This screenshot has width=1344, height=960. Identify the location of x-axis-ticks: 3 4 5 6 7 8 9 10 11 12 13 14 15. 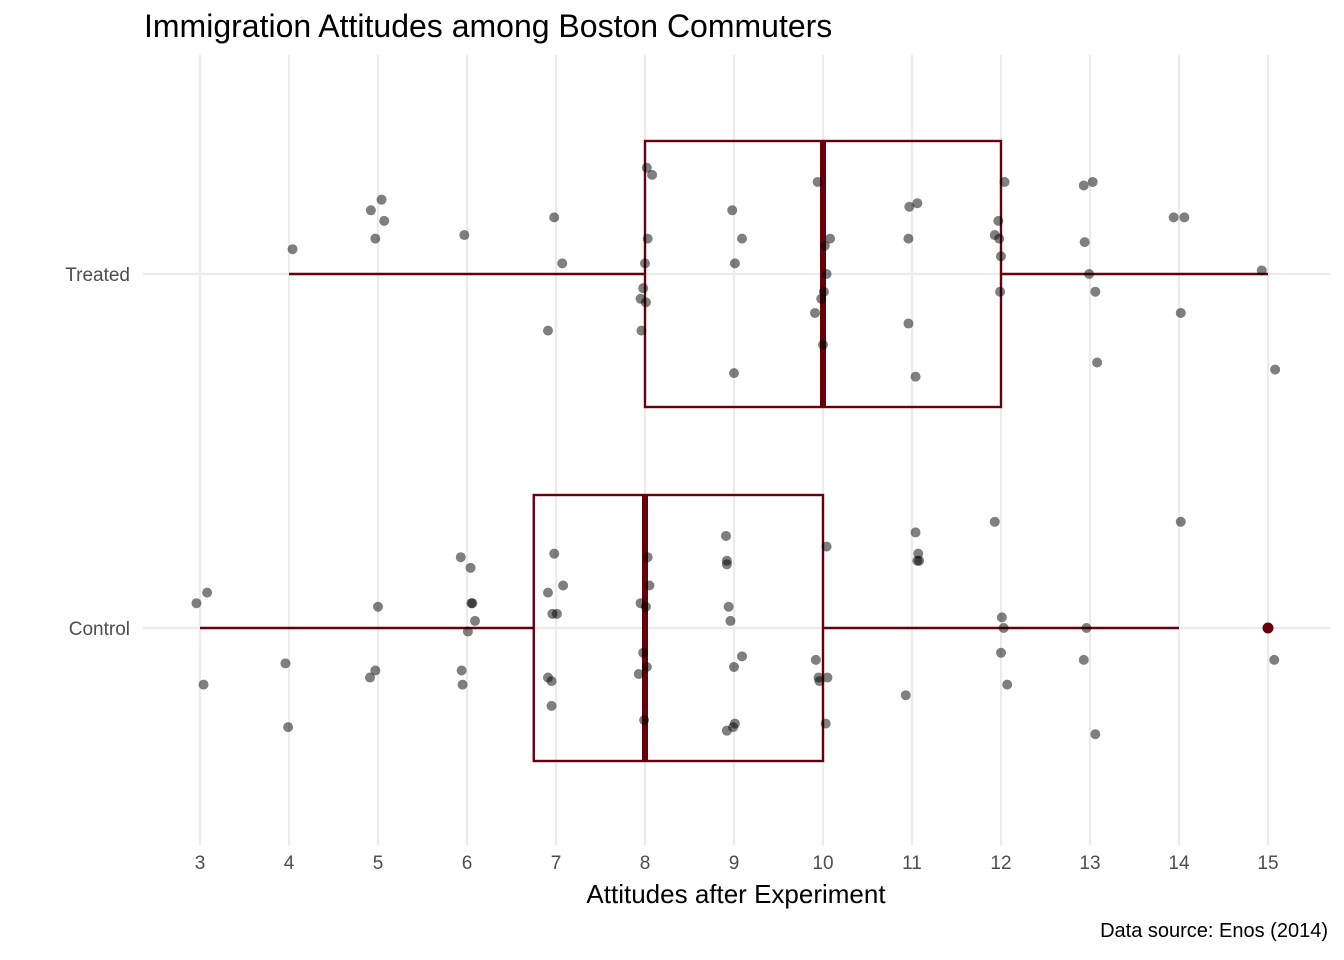
(737, 863).